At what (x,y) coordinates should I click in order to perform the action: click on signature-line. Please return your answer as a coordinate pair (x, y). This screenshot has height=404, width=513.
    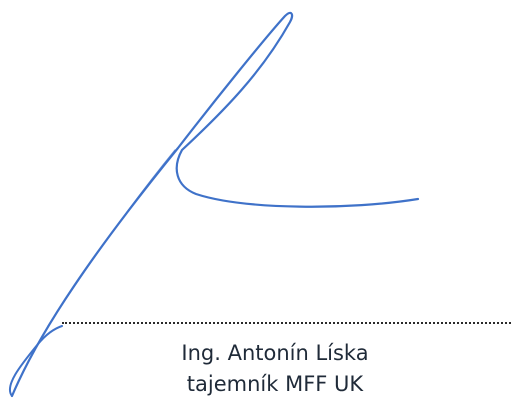
    Looking at the image, I should click on (286, 323).